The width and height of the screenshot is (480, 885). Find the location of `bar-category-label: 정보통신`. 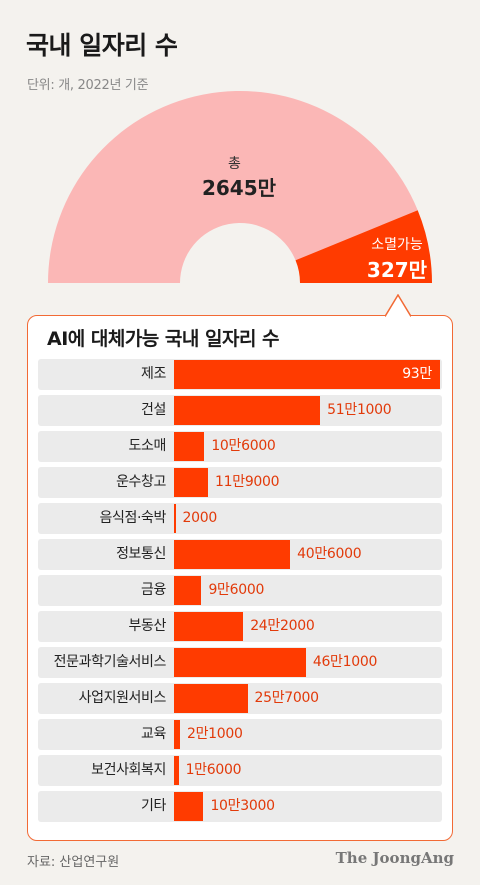

bar-category-label: 정보통신 is located at coordinates (141, 554).